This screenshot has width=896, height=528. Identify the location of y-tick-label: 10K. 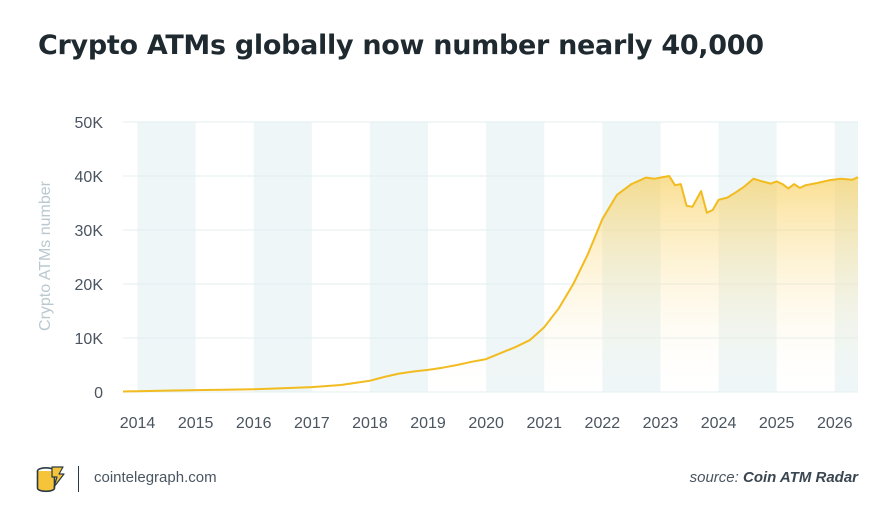
(89, 339).